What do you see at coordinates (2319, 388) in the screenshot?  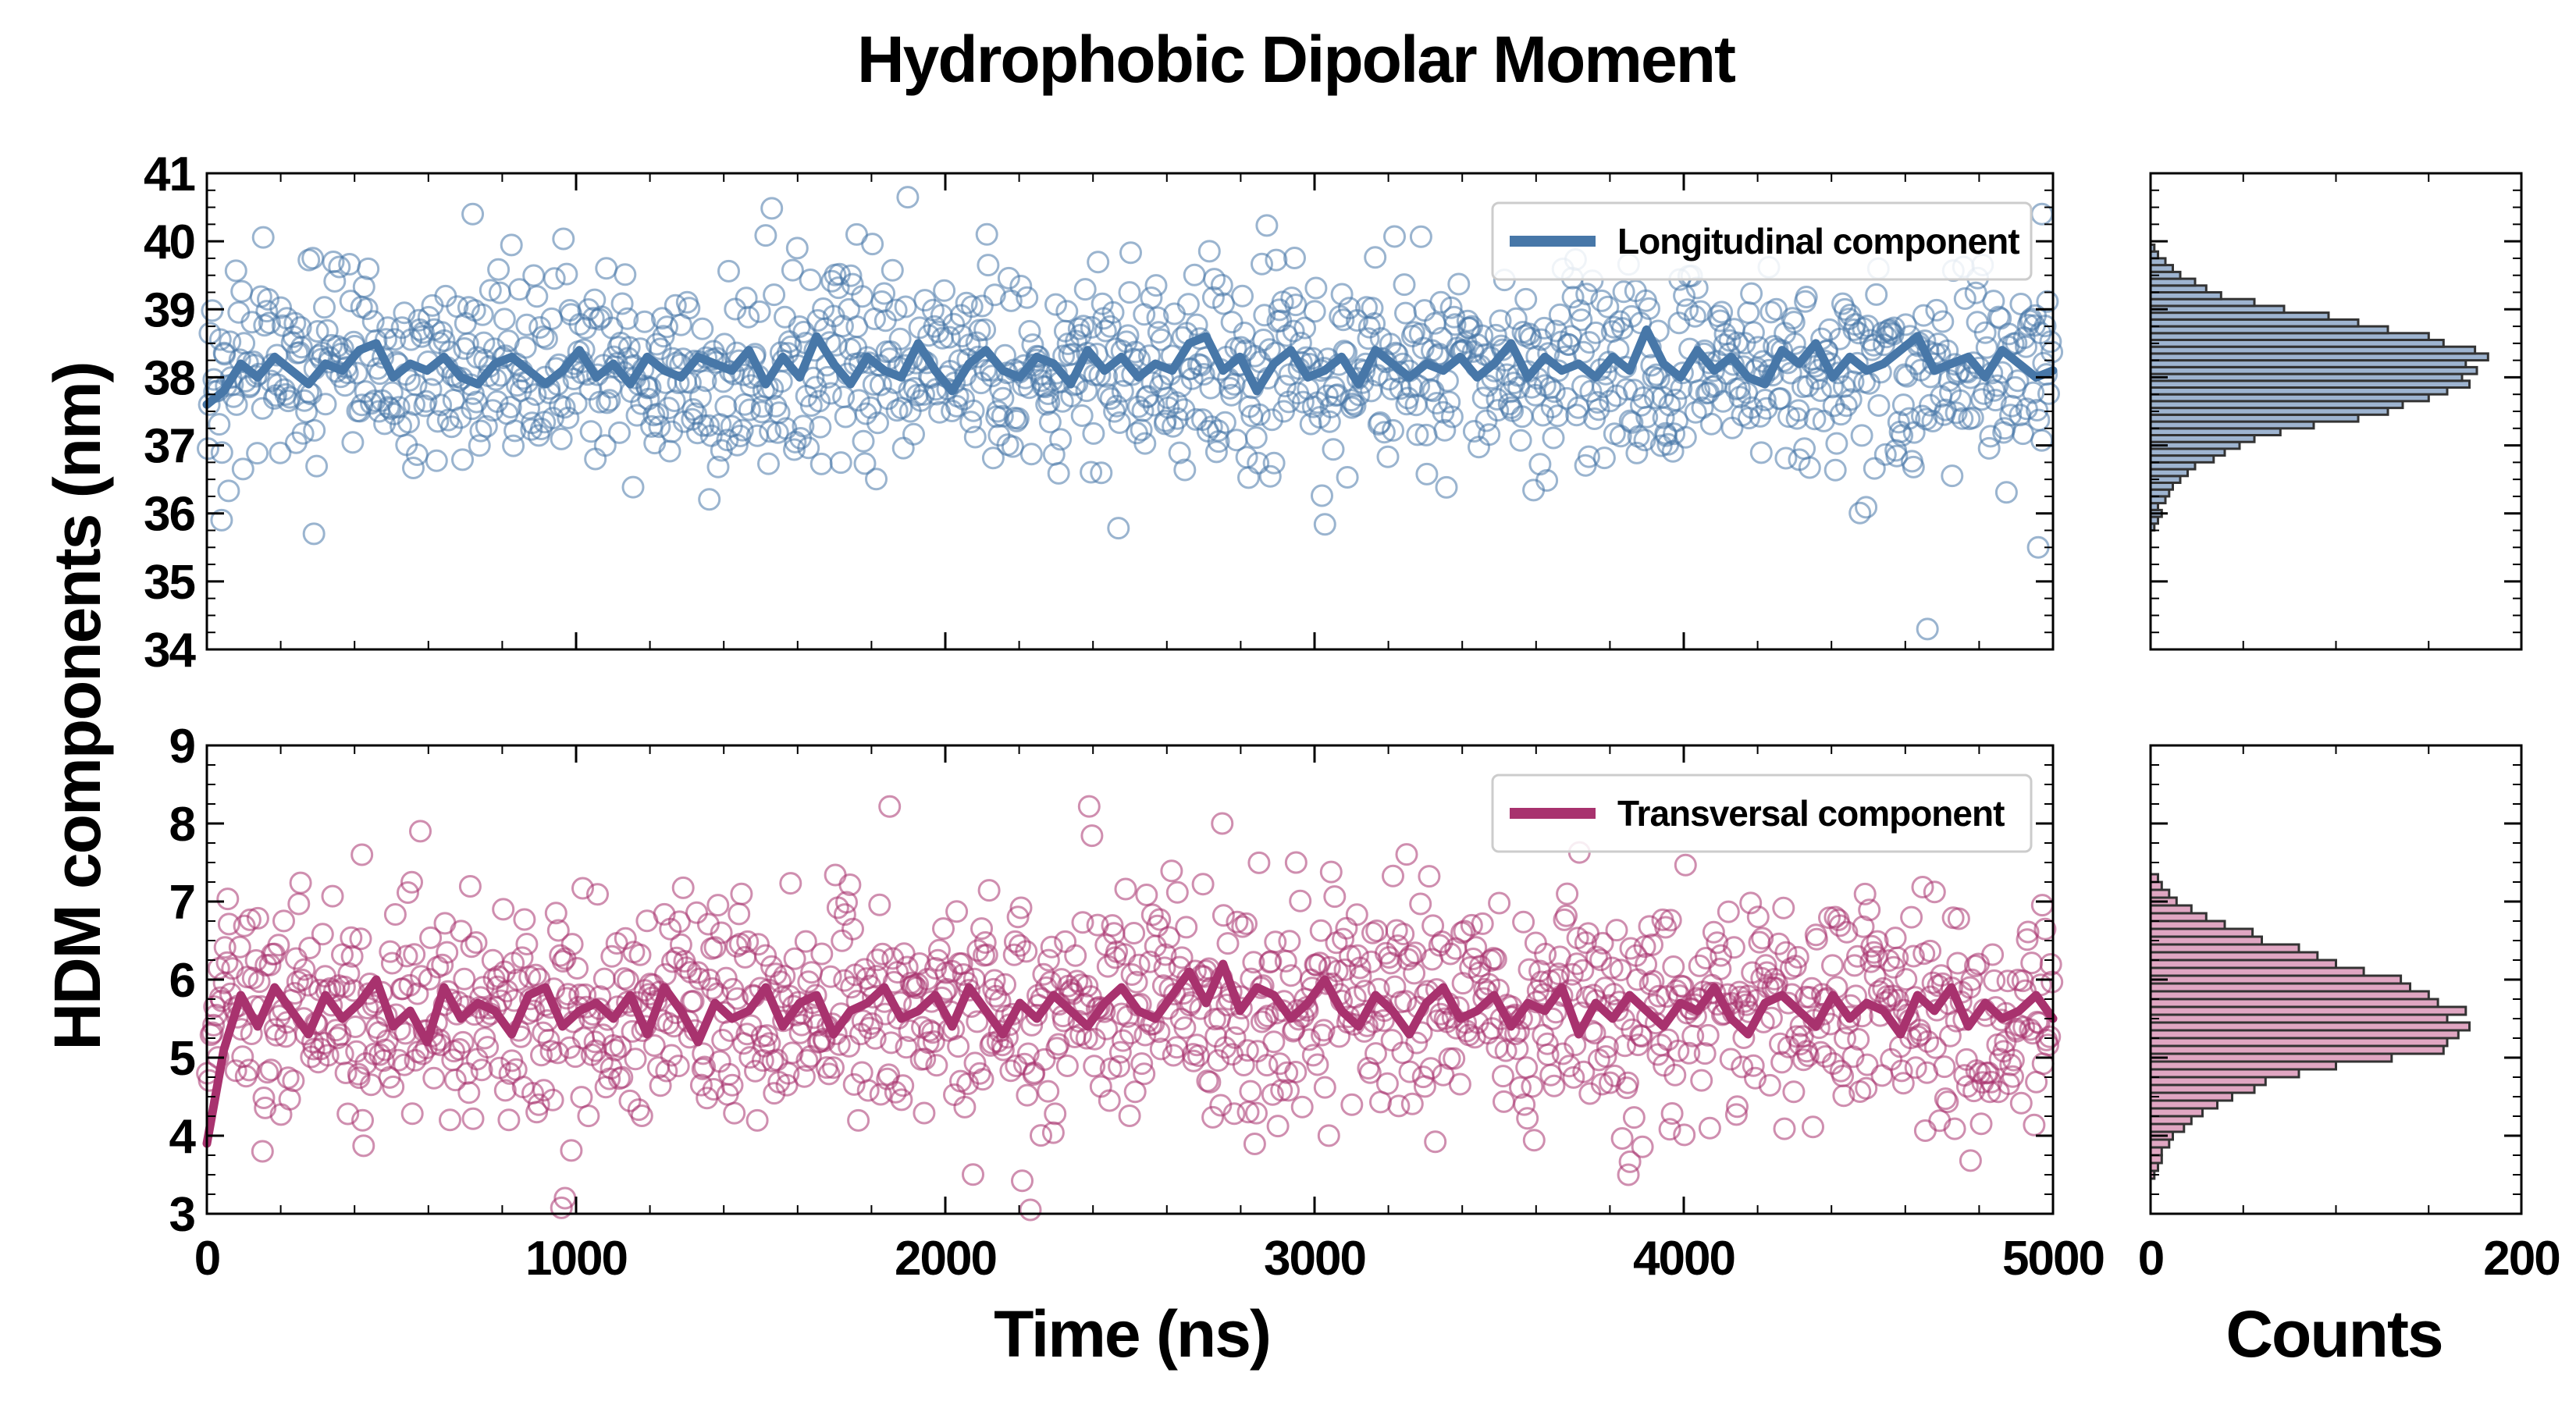 I see `histogram-bars` at bounding box center [2319, 388].